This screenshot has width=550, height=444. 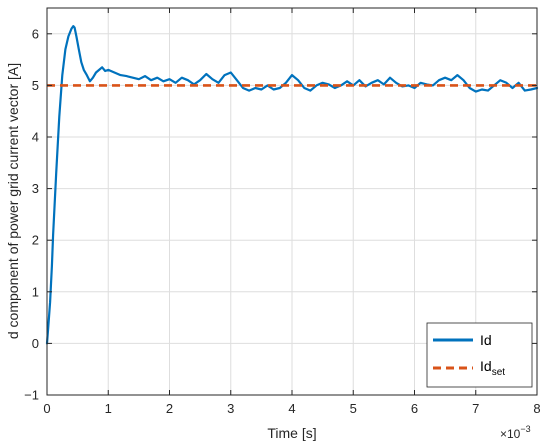 What do you see at coordinates (46, 408) in the screenshot?
I see `x-tick-label: 0` at bounding box center [46, 408].